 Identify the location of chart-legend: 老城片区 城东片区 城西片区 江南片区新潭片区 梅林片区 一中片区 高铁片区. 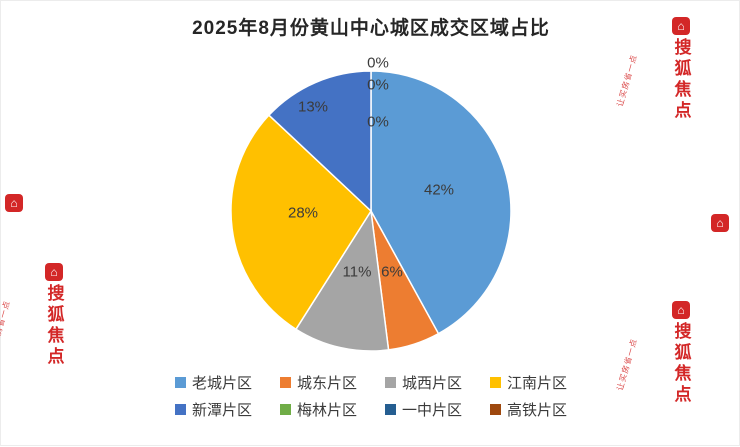
(370, 396).